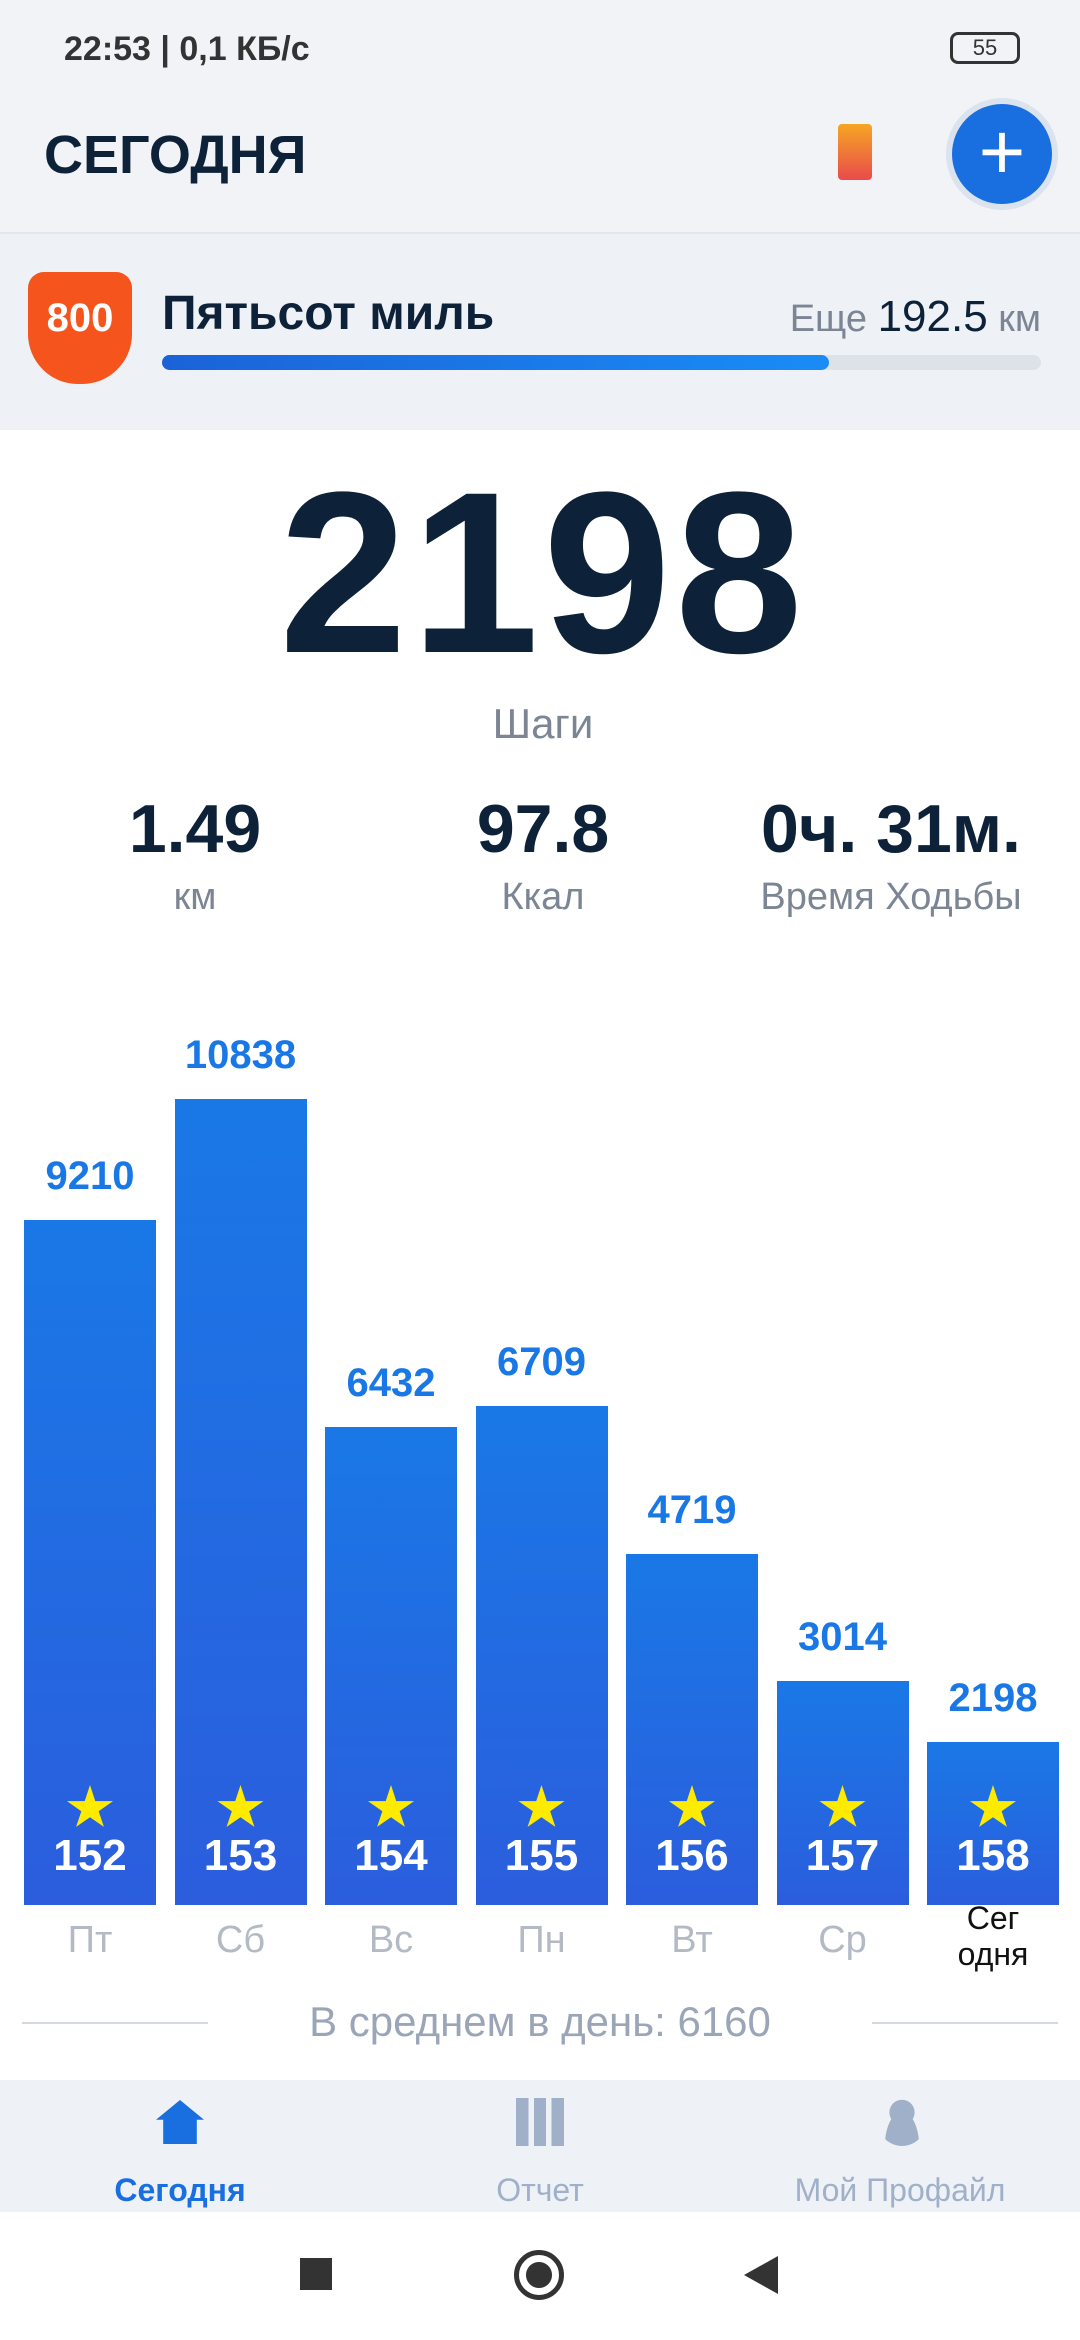 This screenshot has width=1080, height=2340. What do you see at coordinates (541, 1855) in the screenshot?
I see `day-number: 155` at bounding box center [541, 1855].